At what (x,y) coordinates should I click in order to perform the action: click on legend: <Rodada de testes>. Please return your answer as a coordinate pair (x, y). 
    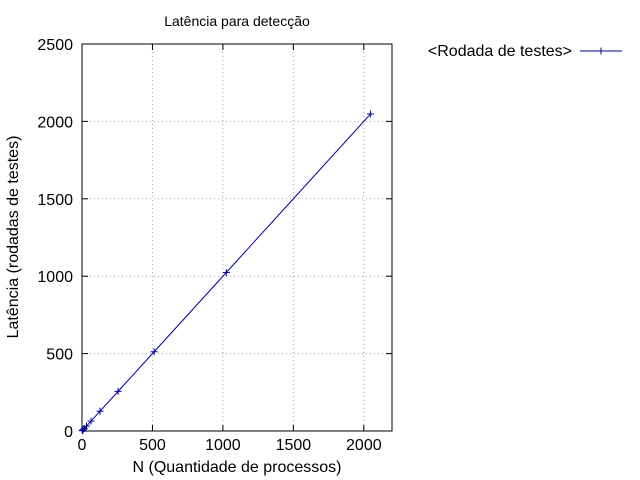
    Looking at the image, I should click on (525, 51).